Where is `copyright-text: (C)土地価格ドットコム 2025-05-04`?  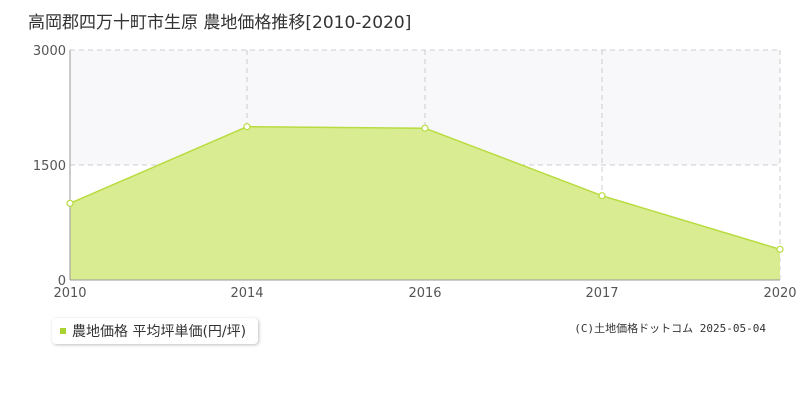
copyright-text: (C)土地価格ドットコム 2025-05-04 is located at coordinates (670, 328).